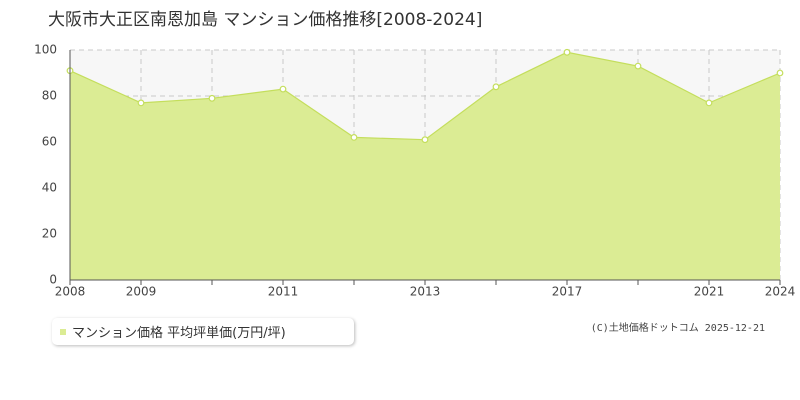  What do you see at coordinates (677, 328) in the screenshot?
I see `credit: (C)土地価格ドットコム 2025-12-21` at bounding box center [677, 328].